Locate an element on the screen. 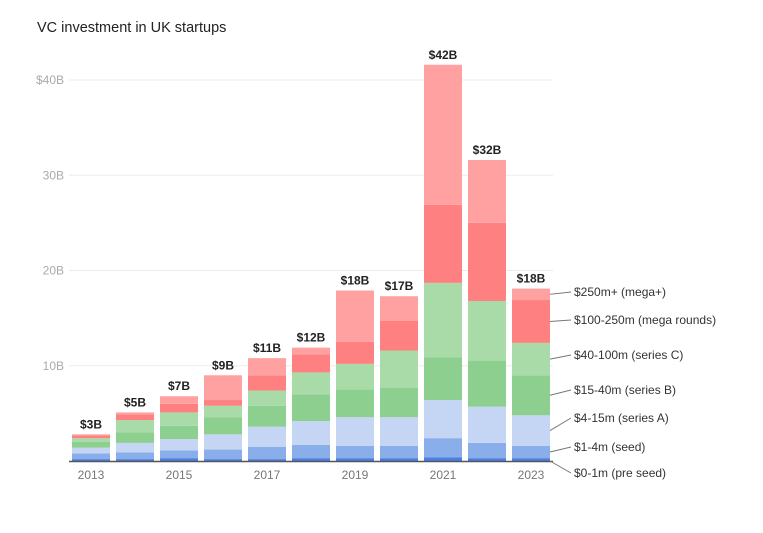 The height and width of the screenshot is (533, 763). x-tick-label: 2013 is located at coordinates (91, 475).